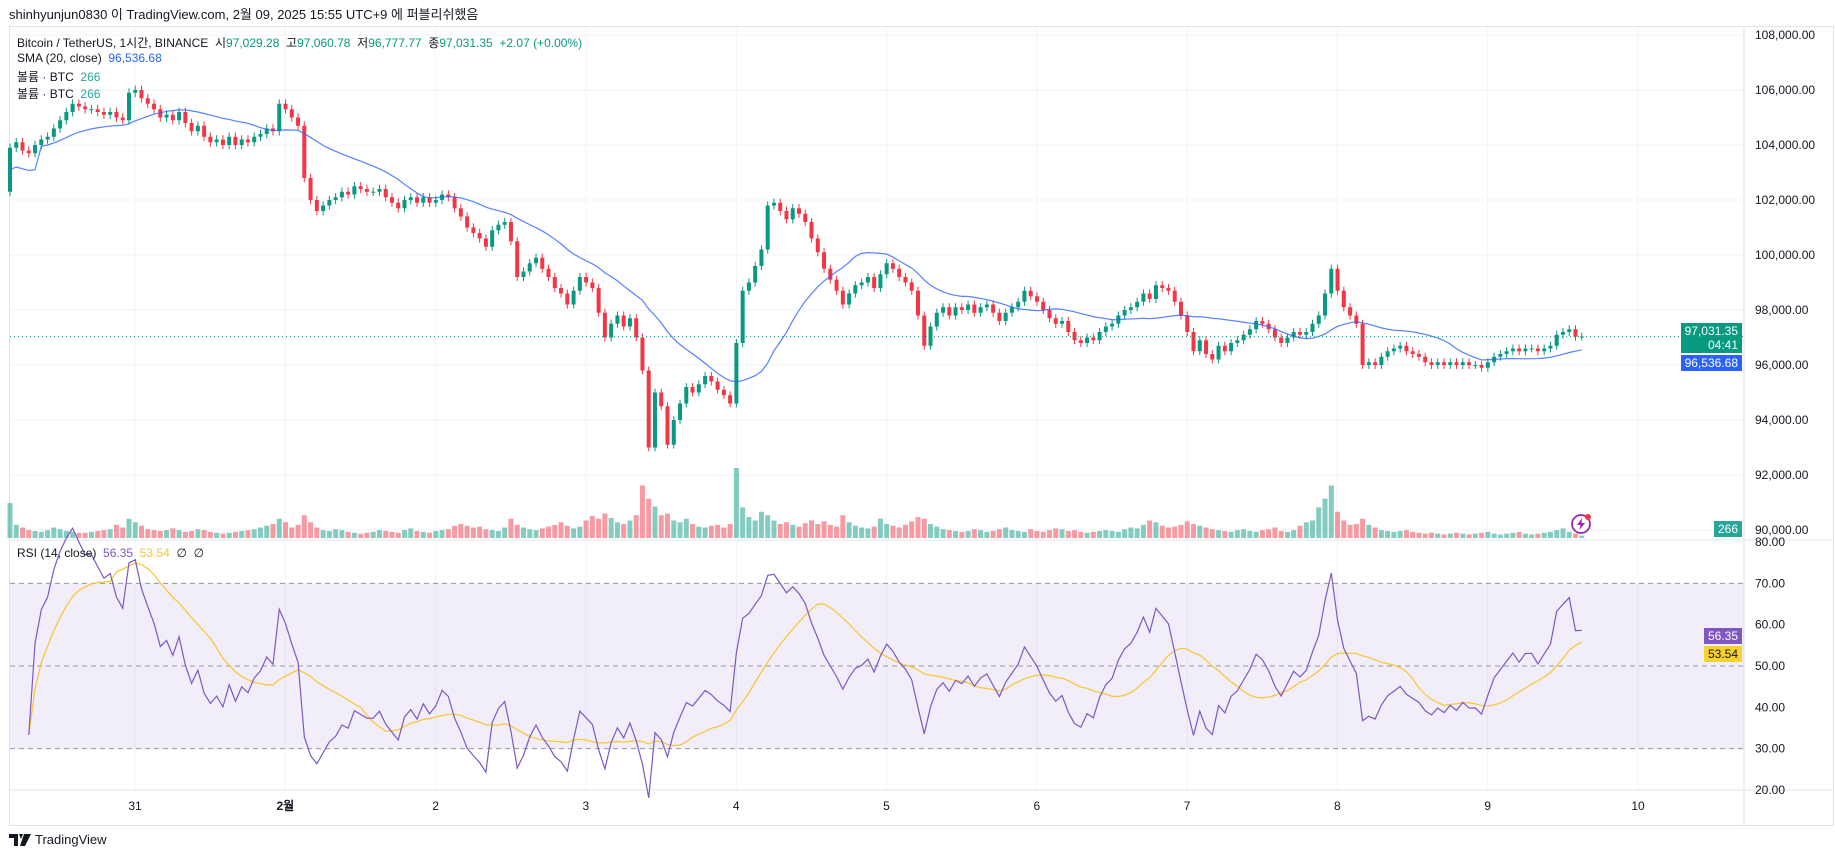  What do you see at coordinates (58, 76) in the screenshot?
I see `volume-legend: 볼륨 · BTC 266` at bounding box center [58, 76].